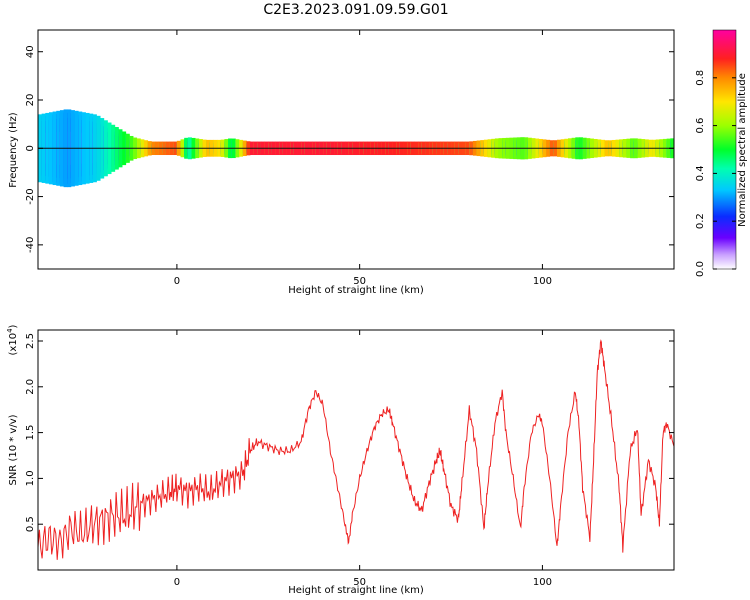  Describe the element at coordinates (13, 344) in the screenshot. I see `snr-multiplier-prefix: (x10` at that location.